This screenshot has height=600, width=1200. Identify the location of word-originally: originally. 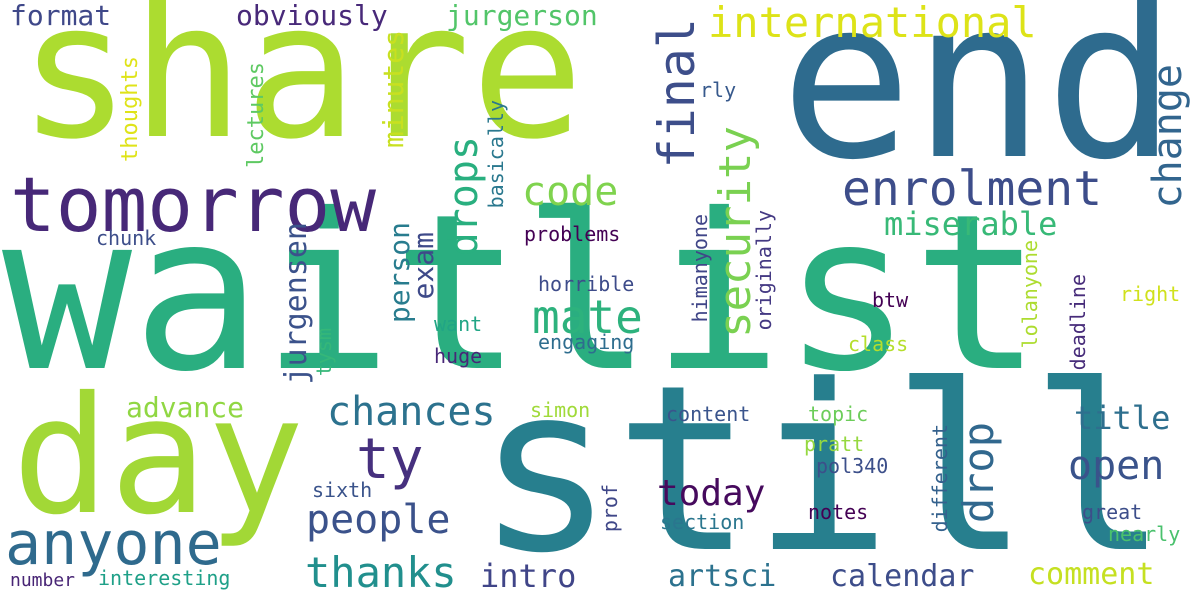
(764, 270).